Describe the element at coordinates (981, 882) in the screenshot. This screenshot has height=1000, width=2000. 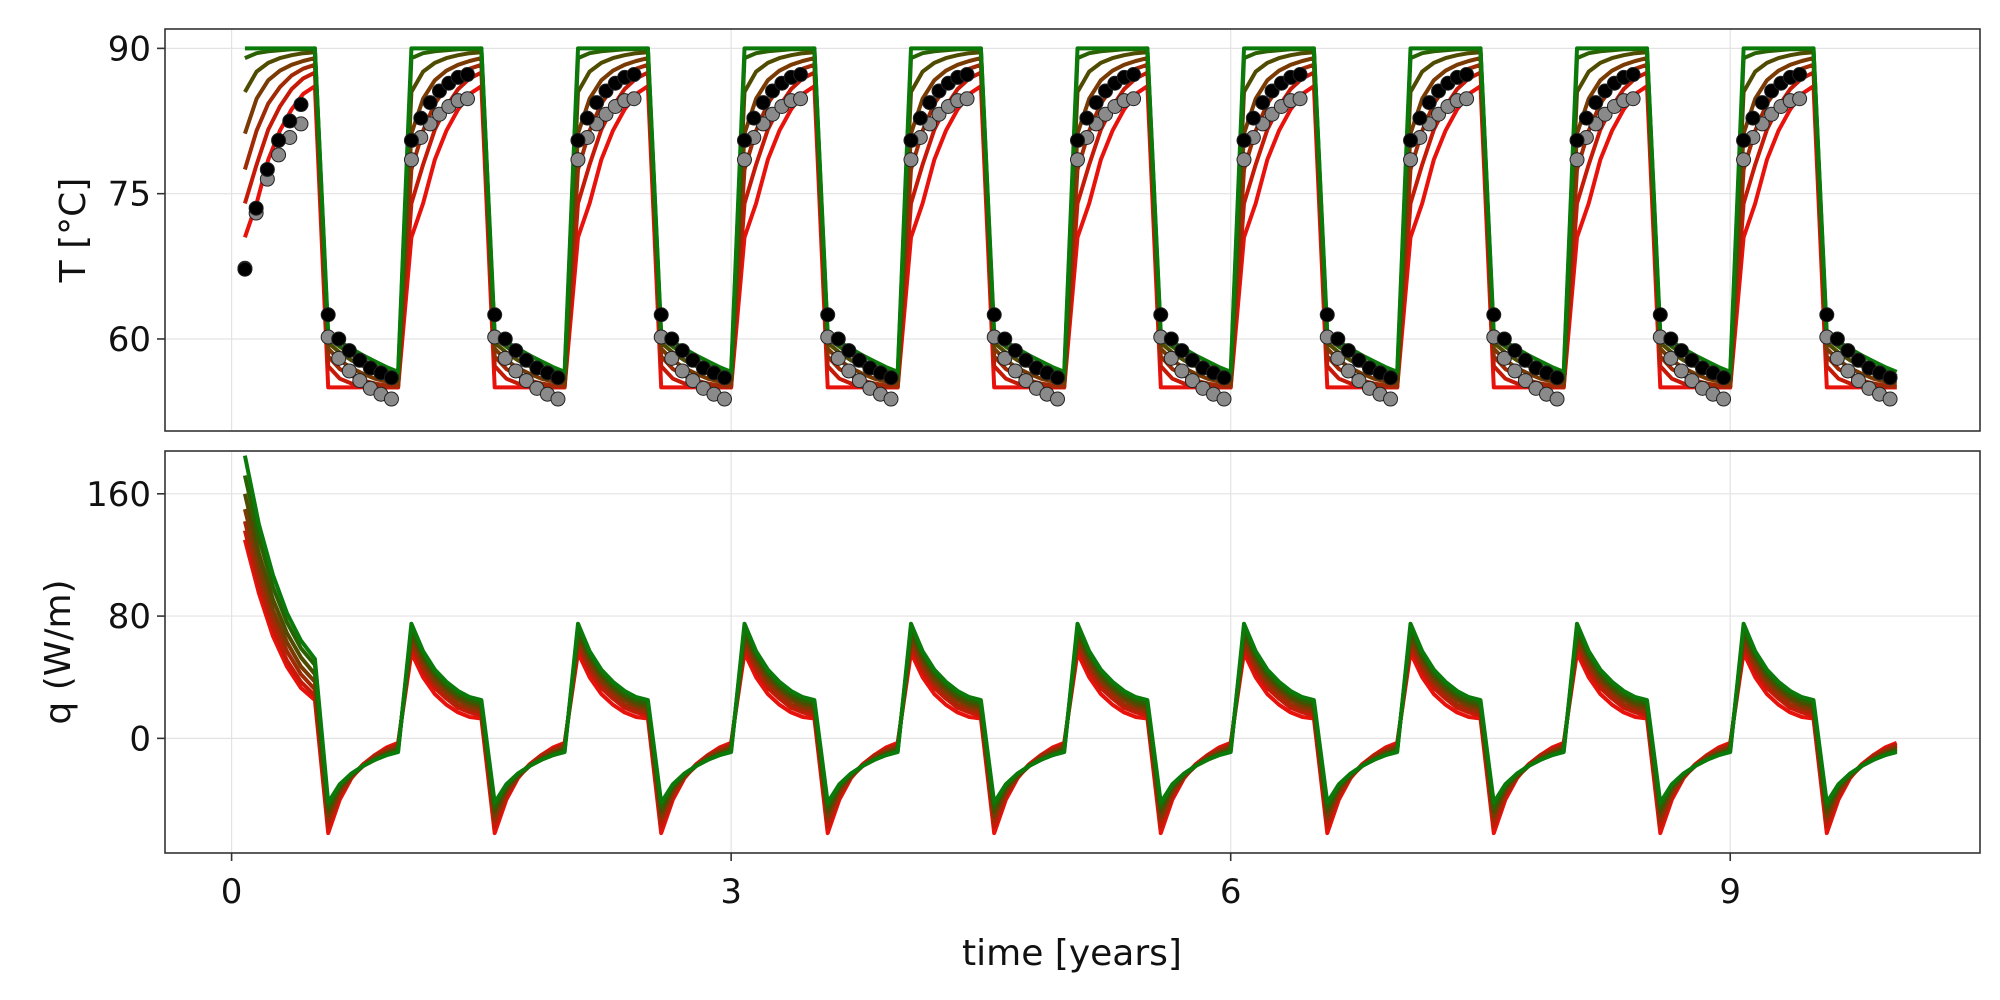
I see `heat-flux-x-ticks: 0 3 6 9` at that location.